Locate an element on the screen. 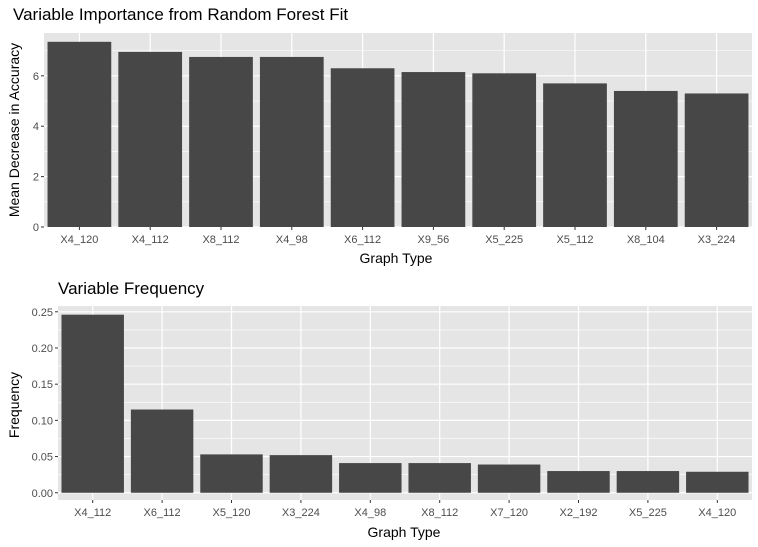  frequency-x-tick-label: X3_224 is located at coordinates (301, 513).